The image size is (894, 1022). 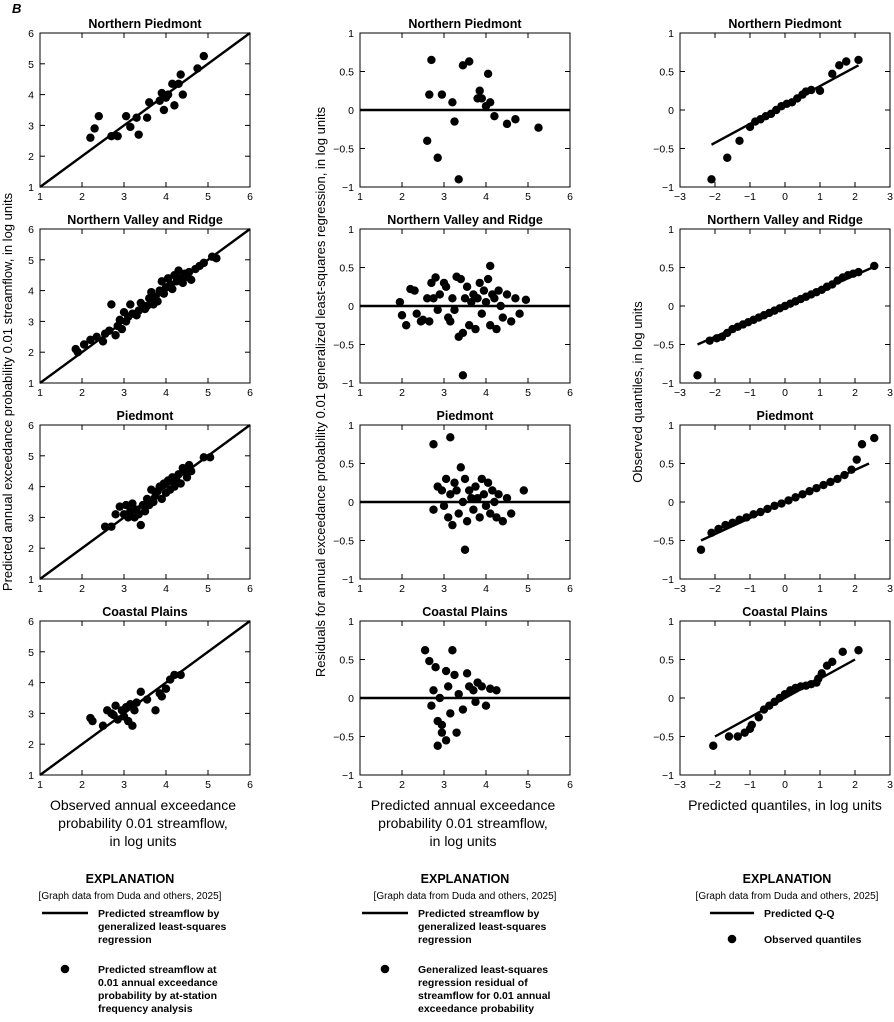 I want to click on chart-title: Northern Valley and Ridge, so click(x=785, y=220).